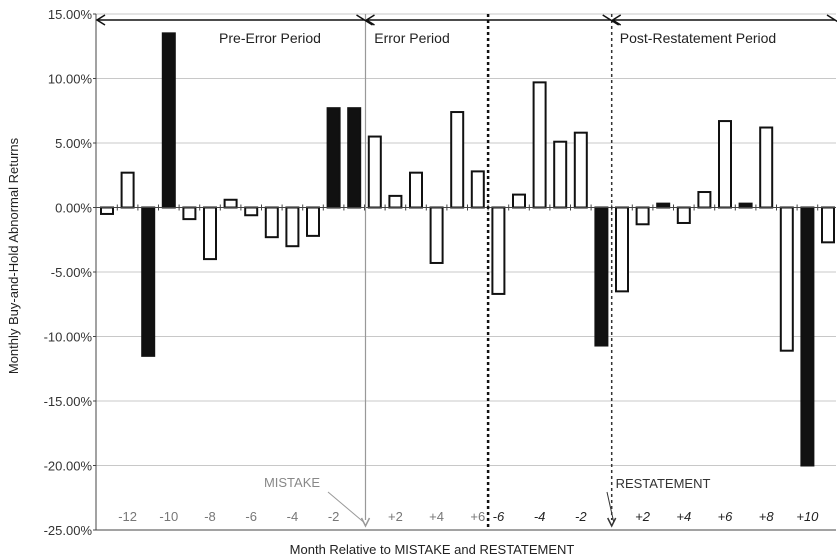 This screenshot has height=560, width=837. I want to click on error-period-arrow-right-head, so click(611, 20).